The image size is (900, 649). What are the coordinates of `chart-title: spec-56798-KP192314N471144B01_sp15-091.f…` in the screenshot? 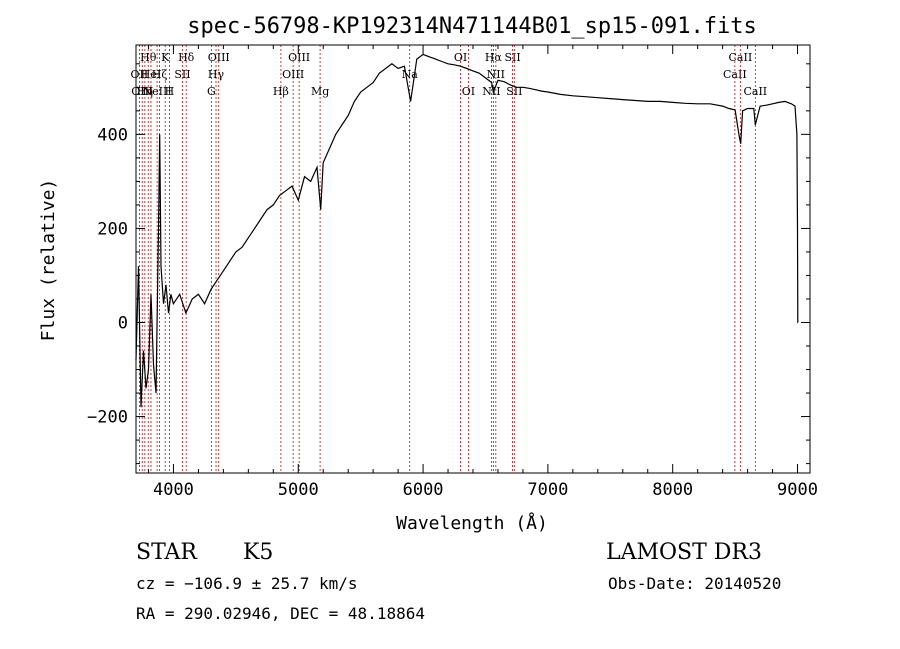 It's located at (472, 26).